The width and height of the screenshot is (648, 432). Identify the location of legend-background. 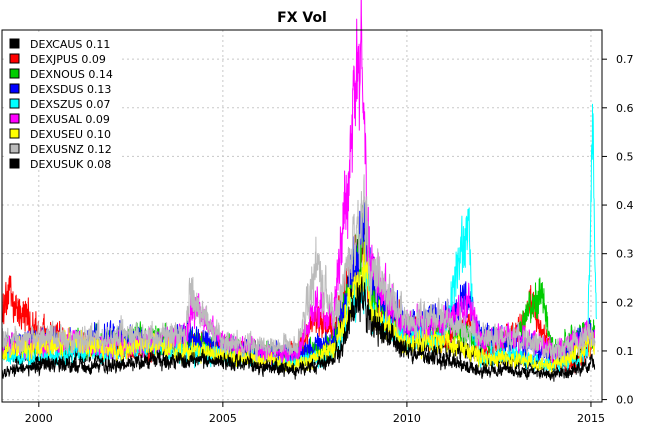
(63, 100).